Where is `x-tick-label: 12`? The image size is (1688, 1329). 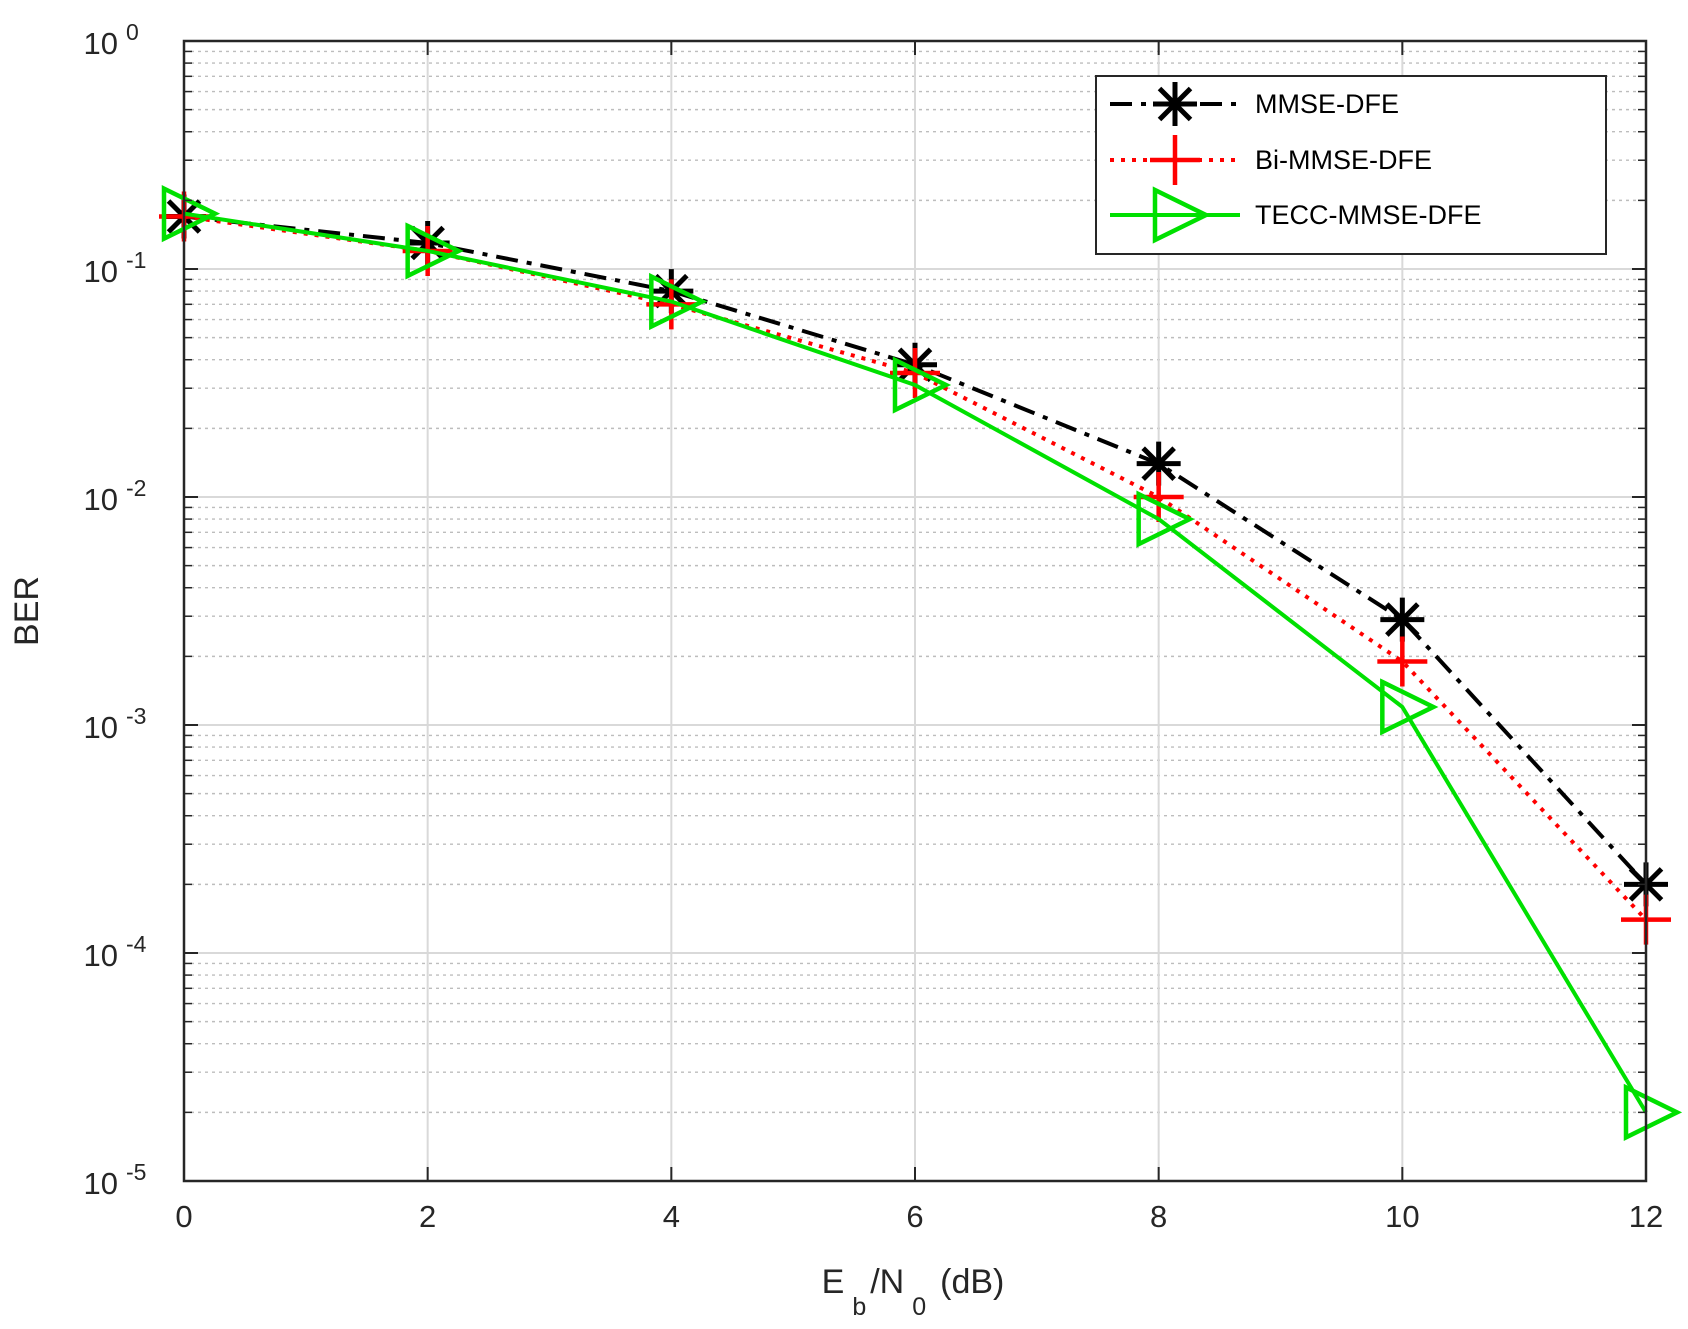 x-tick-label: 12 is located at coordinates (1646, 1216).